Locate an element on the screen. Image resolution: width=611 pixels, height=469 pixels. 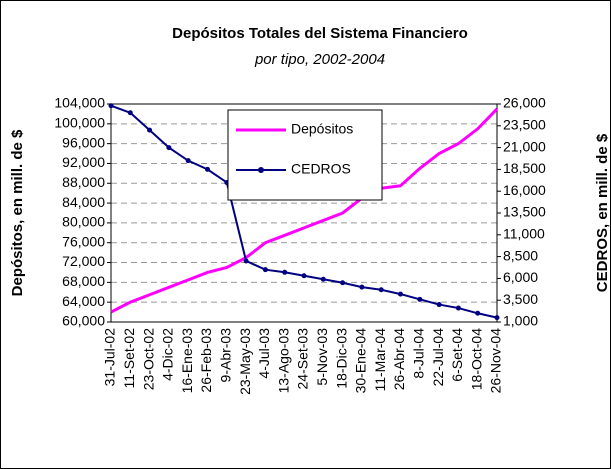
x-tick-label: 18-Oct-04 is located at coordinates (476, 359).